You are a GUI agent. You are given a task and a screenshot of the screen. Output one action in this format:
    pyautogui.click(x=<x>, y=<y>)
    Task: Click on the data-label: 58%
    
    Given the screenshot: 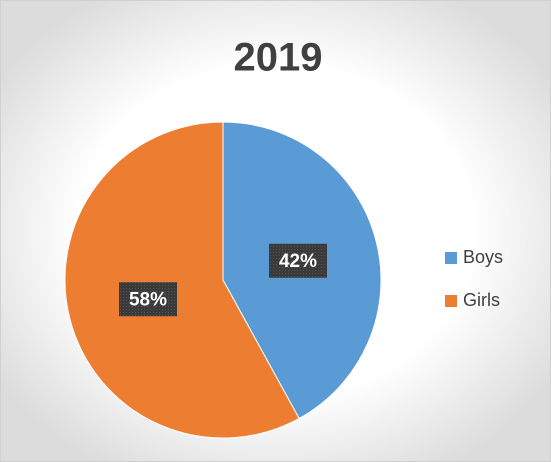 What is the action you would take?
    pyautogui.click(x=148, y=299)
    